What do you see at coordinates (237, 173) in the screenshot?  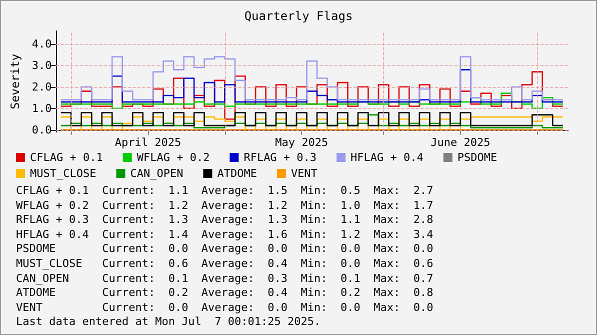 I see `legend-label: ATDOME` at bounding box center [237, 173].